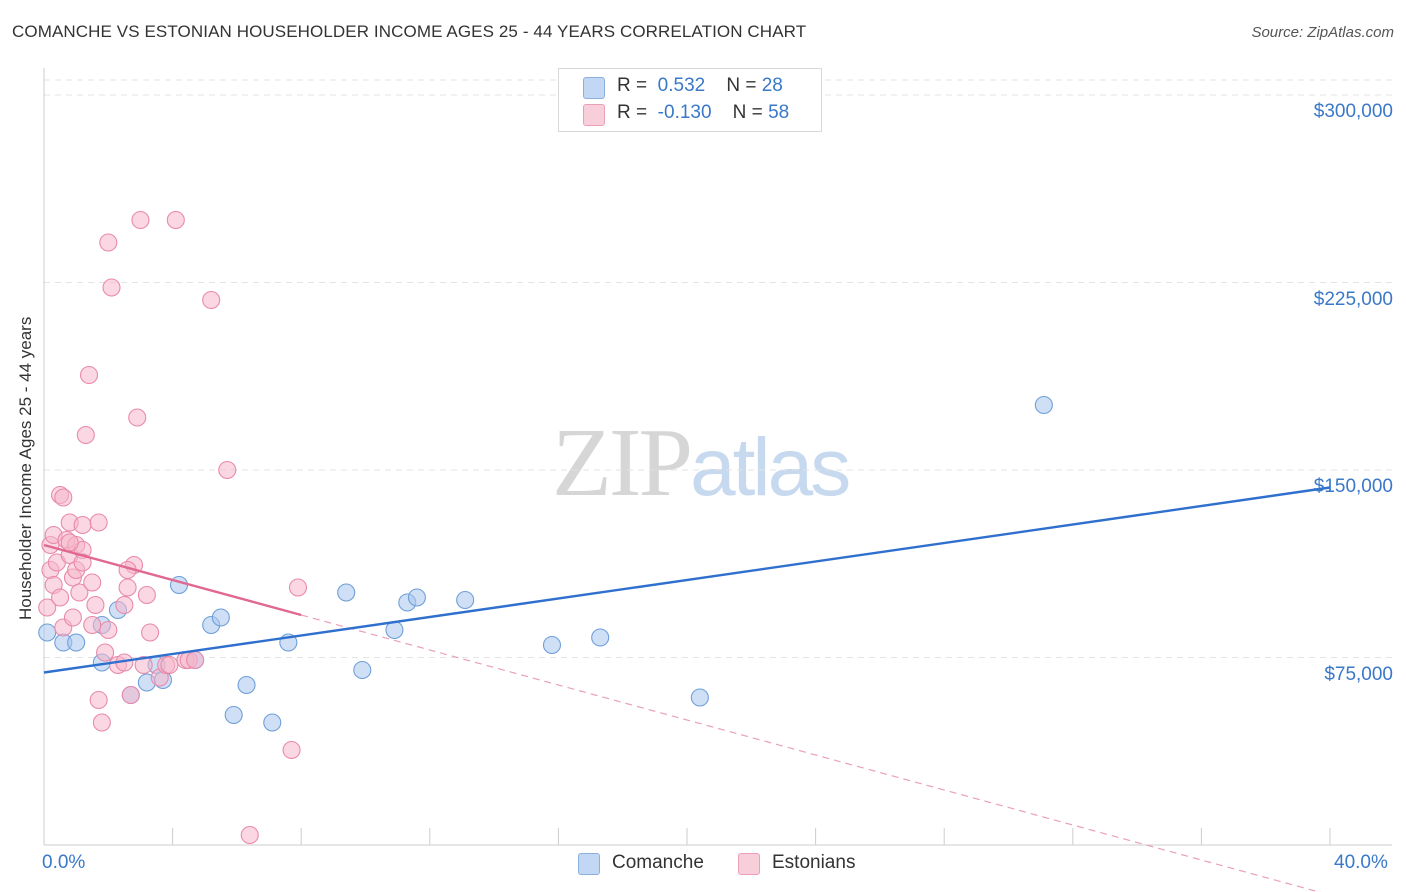  I want to click on legend-n-value: 58, so click(779, 112).